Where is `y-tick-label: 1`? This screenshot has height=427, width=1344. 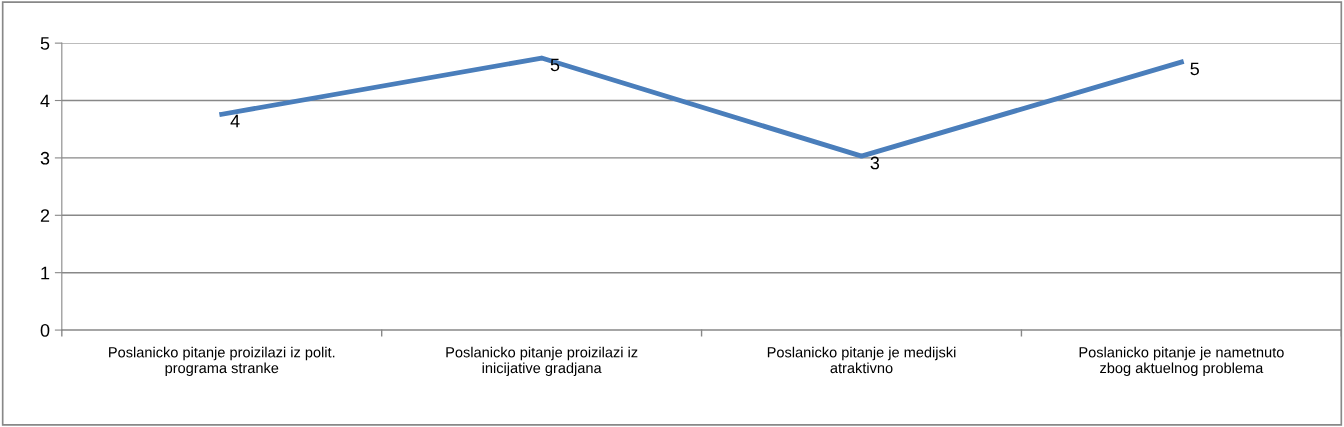 y-tick-label: 1 is located at coordinates (45, 273).